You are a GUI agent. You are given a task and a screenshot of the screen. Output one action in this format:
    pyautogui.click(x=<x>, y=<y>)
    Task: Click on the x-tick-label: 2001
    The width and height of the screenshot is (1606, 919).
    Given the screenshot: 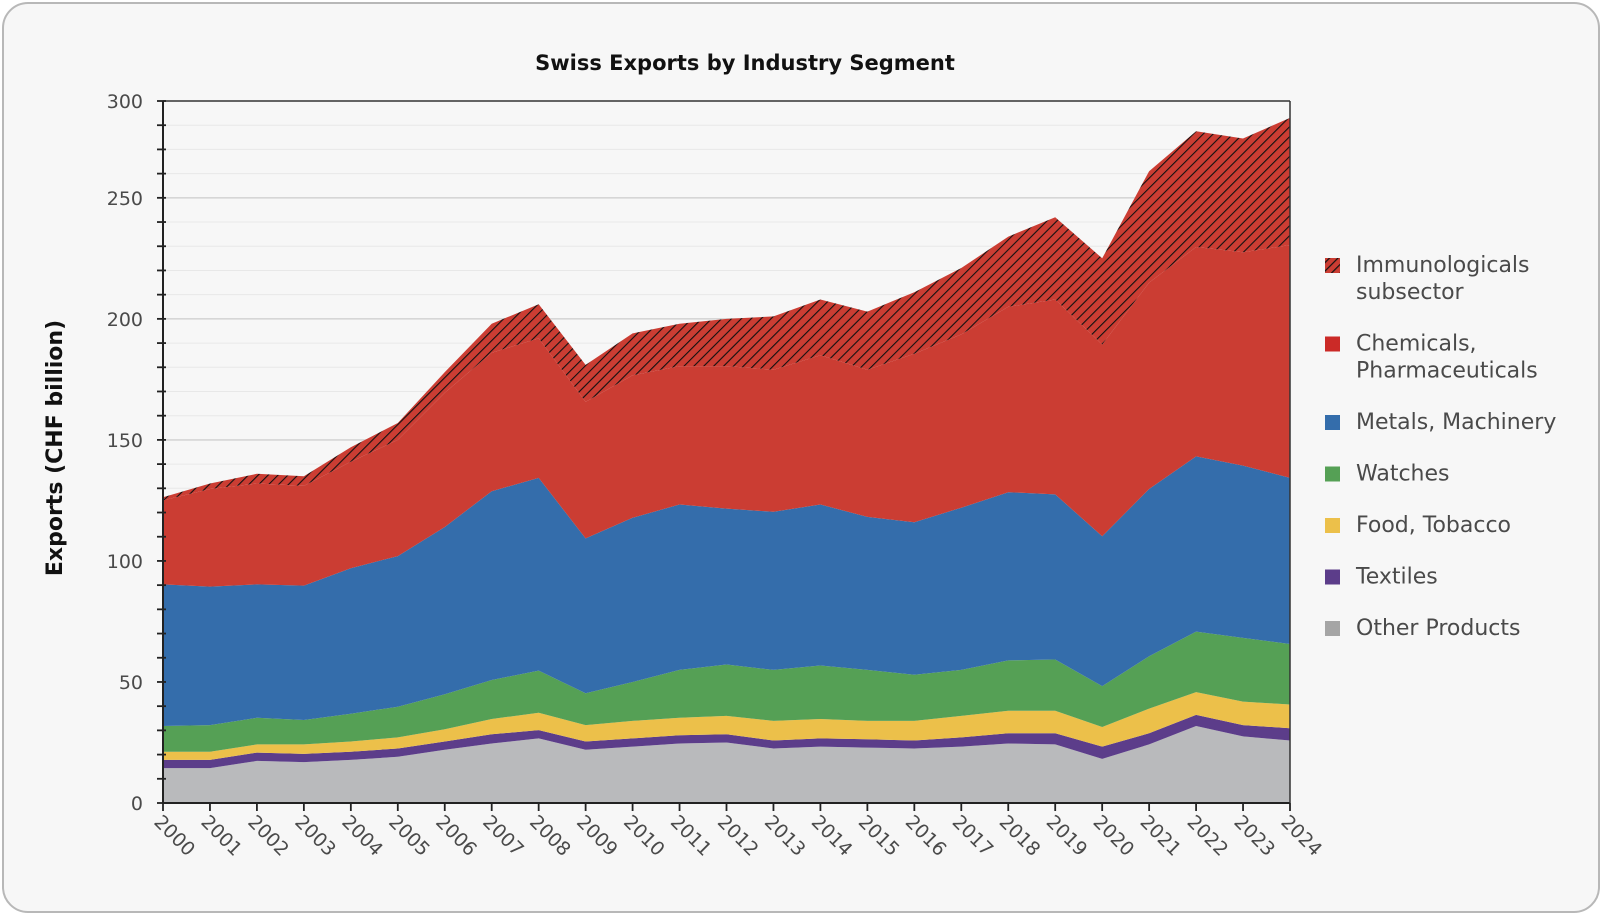 What is the action you would take?
    pyautogui.click(x=221, y=836)
    